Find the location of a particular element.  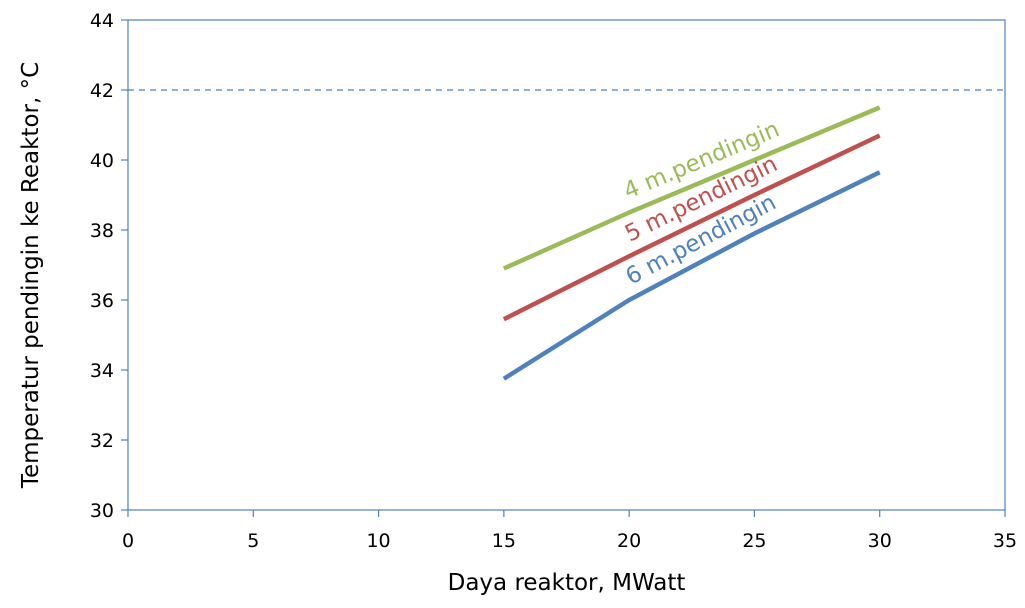

x-axis-title: Daya reaktor, MWatt is located at coordinates (567, 583).